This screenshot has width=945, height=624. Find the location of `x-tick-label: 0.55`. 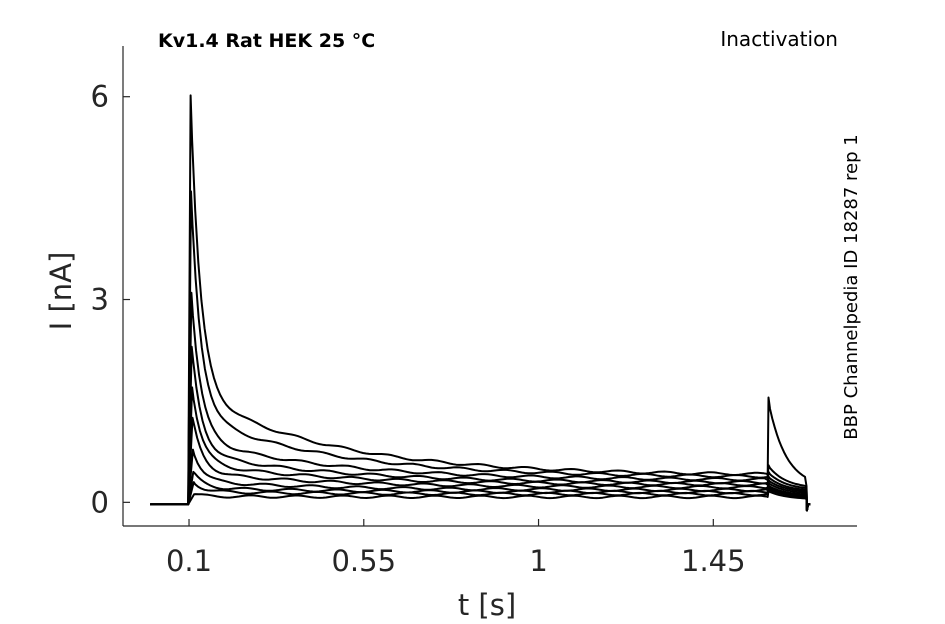

x-tick-label: 0.55 is located at coordinates (363, 561).